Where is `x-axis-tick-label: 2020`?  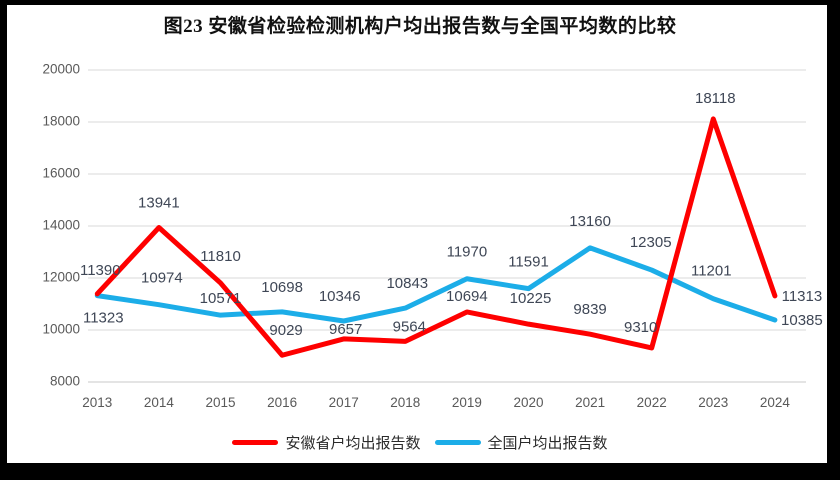 x-axis-tick-label: 2020 is located at coordinates (528, 402).